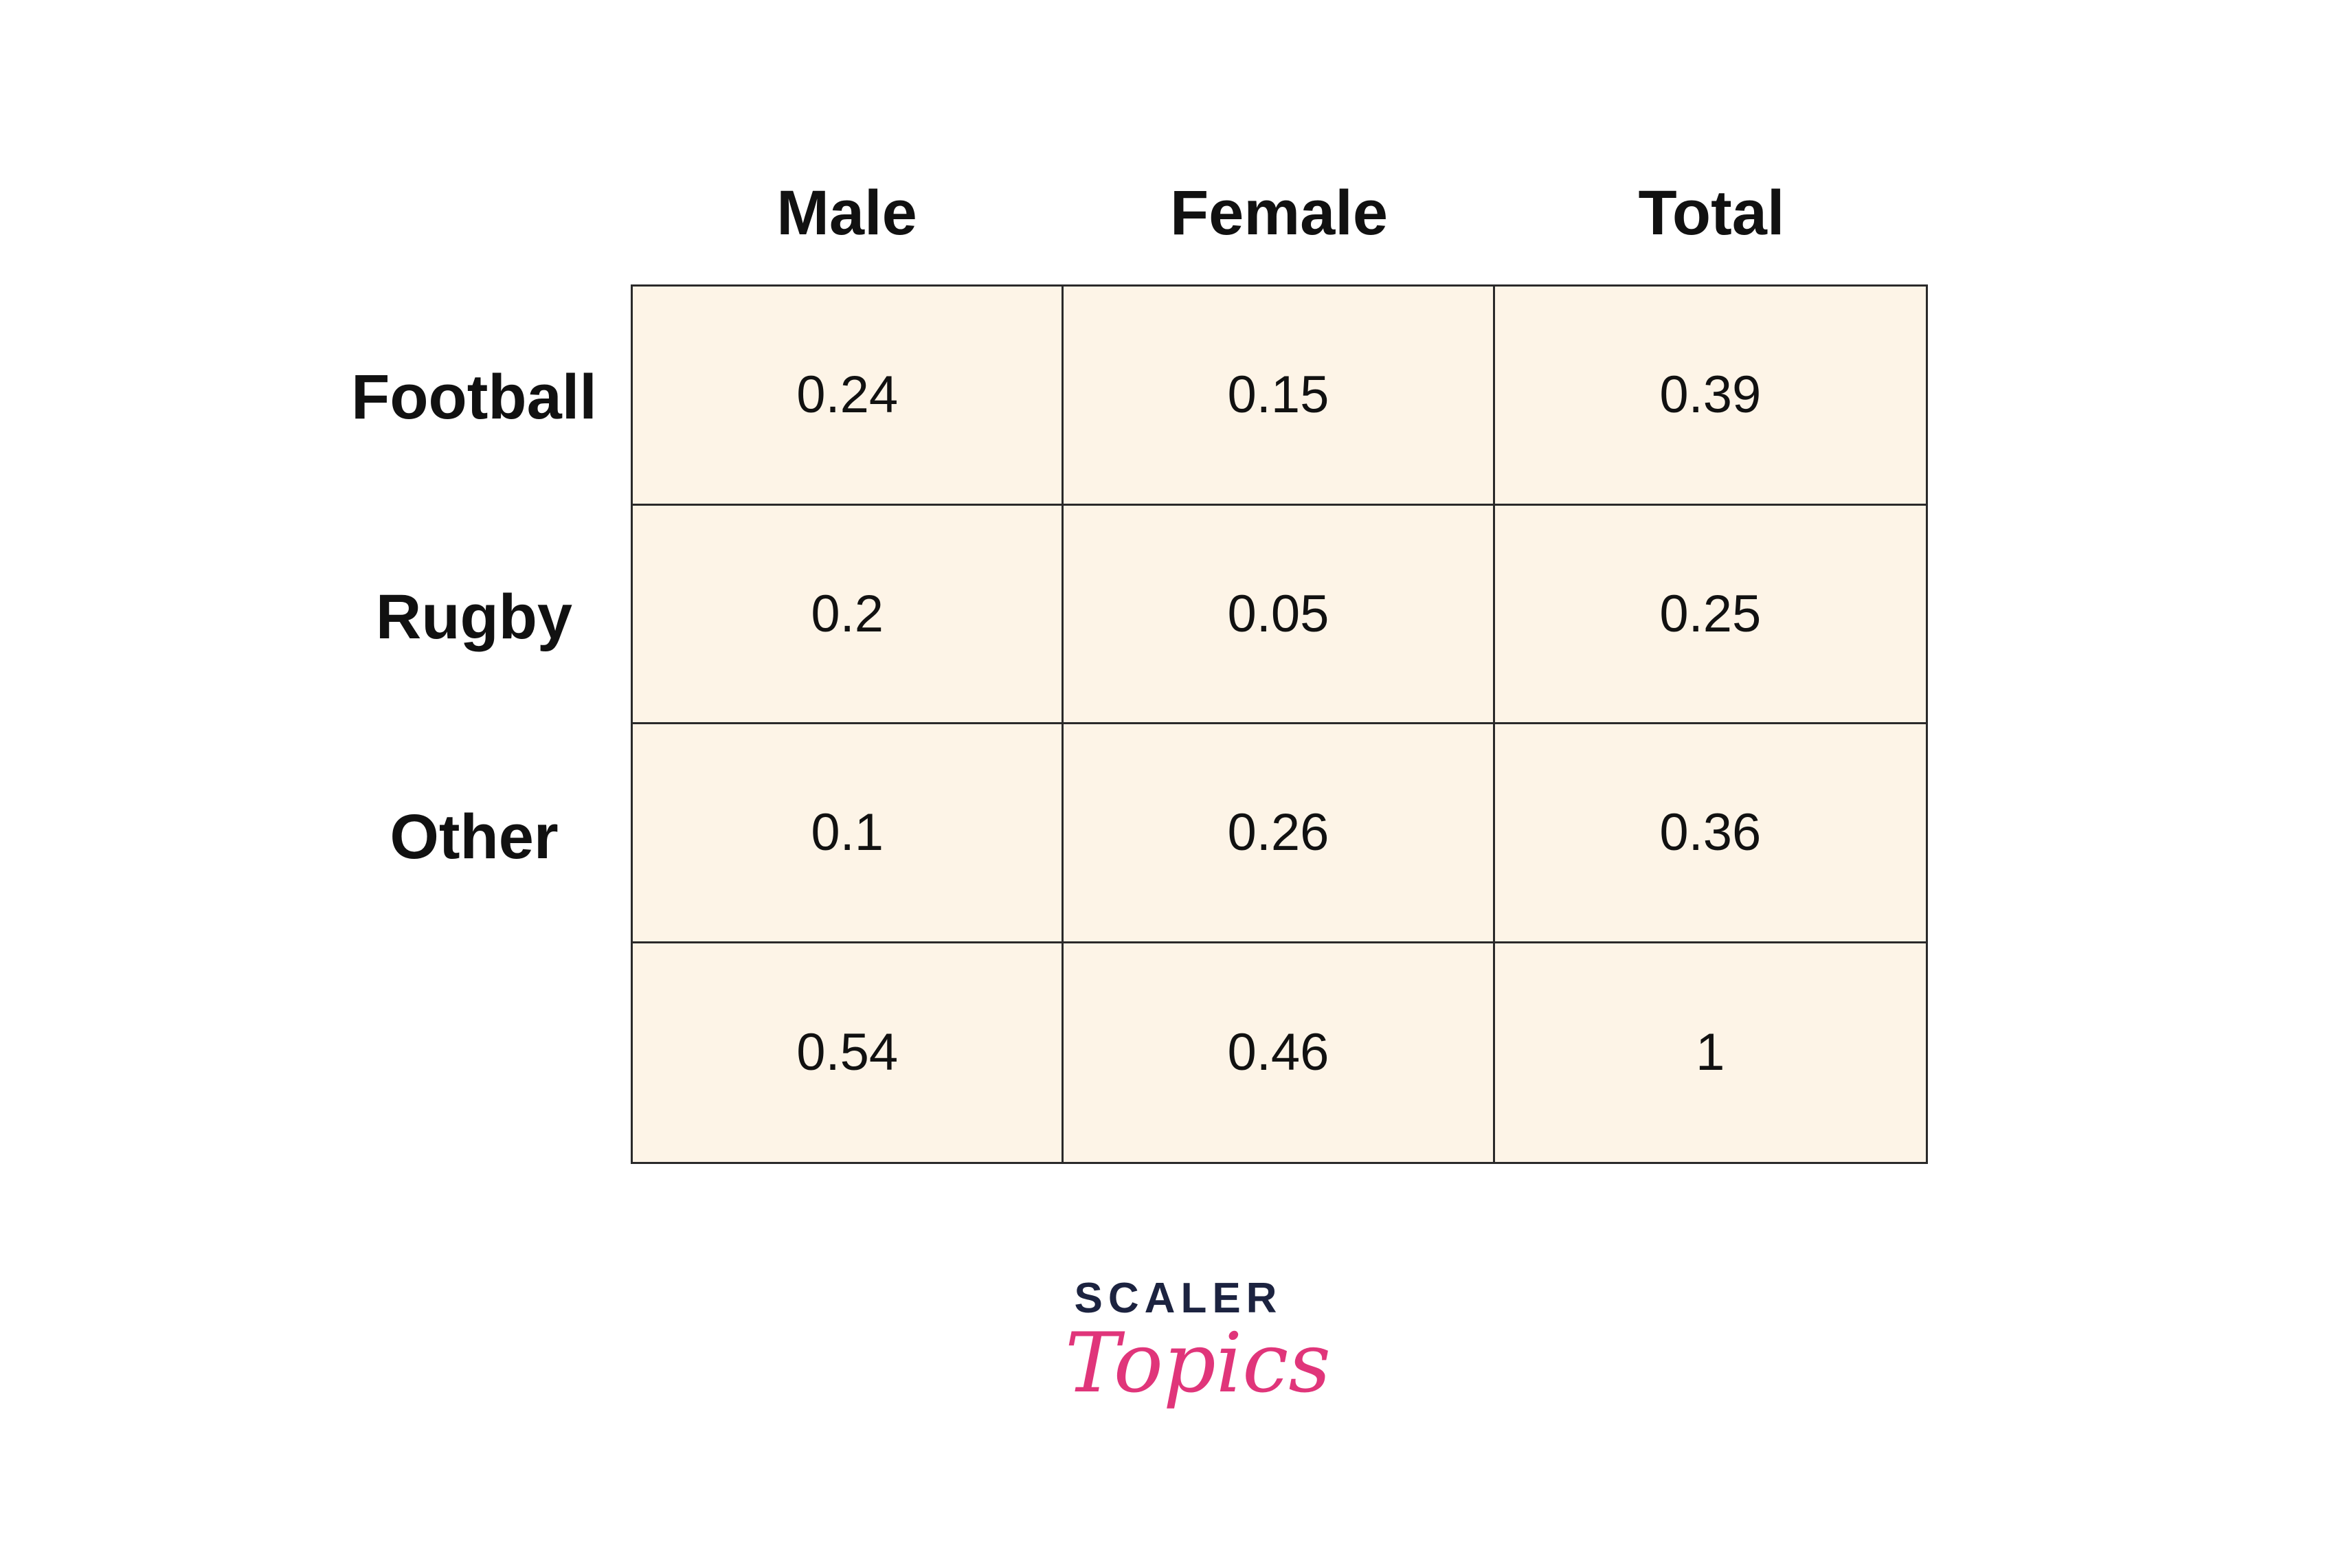  I want to click on row-header-football: Football, so click(474, 397).